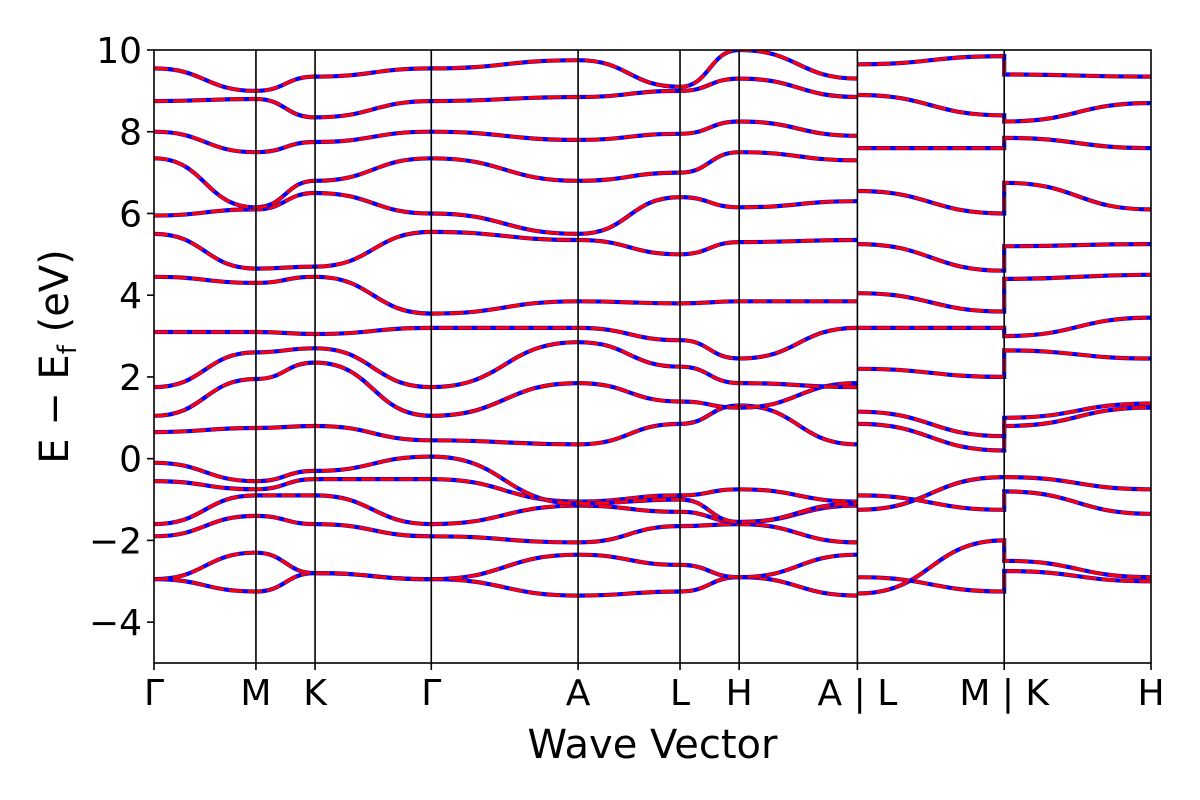 The height and width of the screenshot is (800, 1200). I want to click on y-axis-title-unit: (eV), so click(55, 297).